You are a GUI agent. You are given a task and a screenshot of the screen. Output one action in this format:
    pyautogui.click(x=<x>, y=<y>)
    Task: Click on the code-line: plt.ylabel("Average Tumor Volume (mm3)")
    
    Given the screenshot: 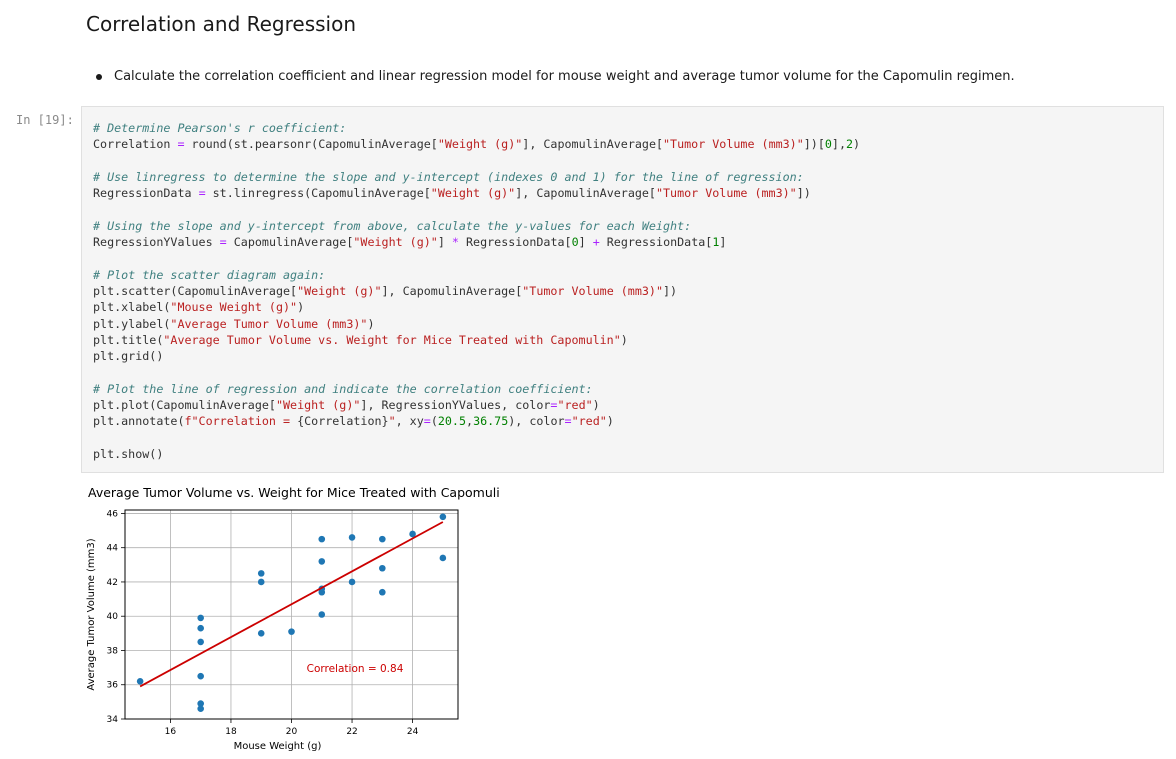 What is the action you would take?
    pyautogui.click(x=476, y=324)
    